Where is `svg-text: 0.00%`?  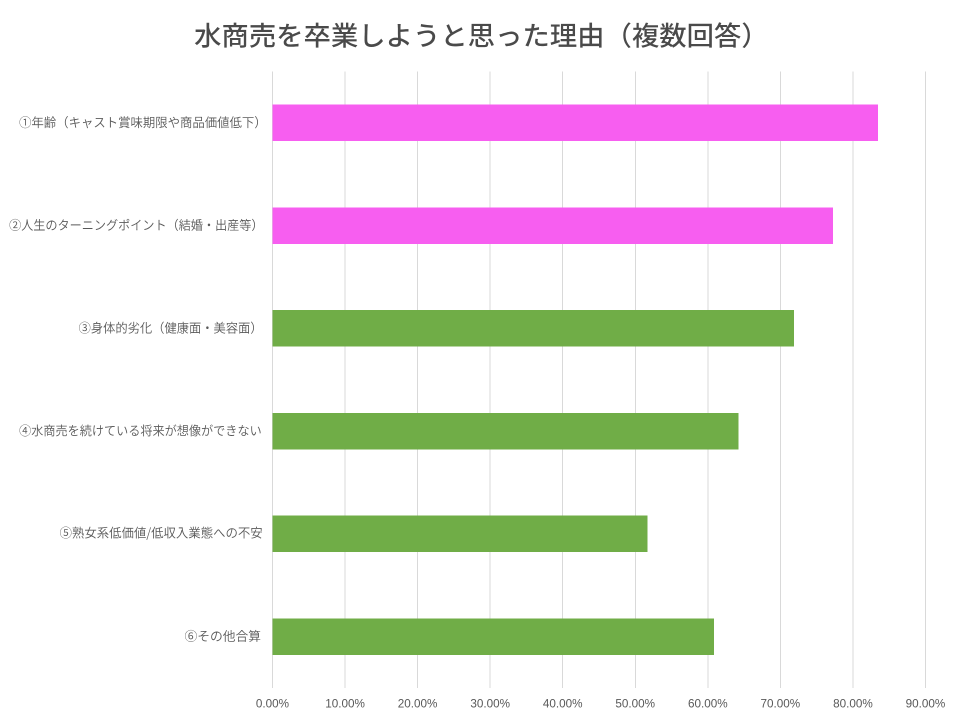
svg-text: 0.00% is located at coordinates (272, 703).